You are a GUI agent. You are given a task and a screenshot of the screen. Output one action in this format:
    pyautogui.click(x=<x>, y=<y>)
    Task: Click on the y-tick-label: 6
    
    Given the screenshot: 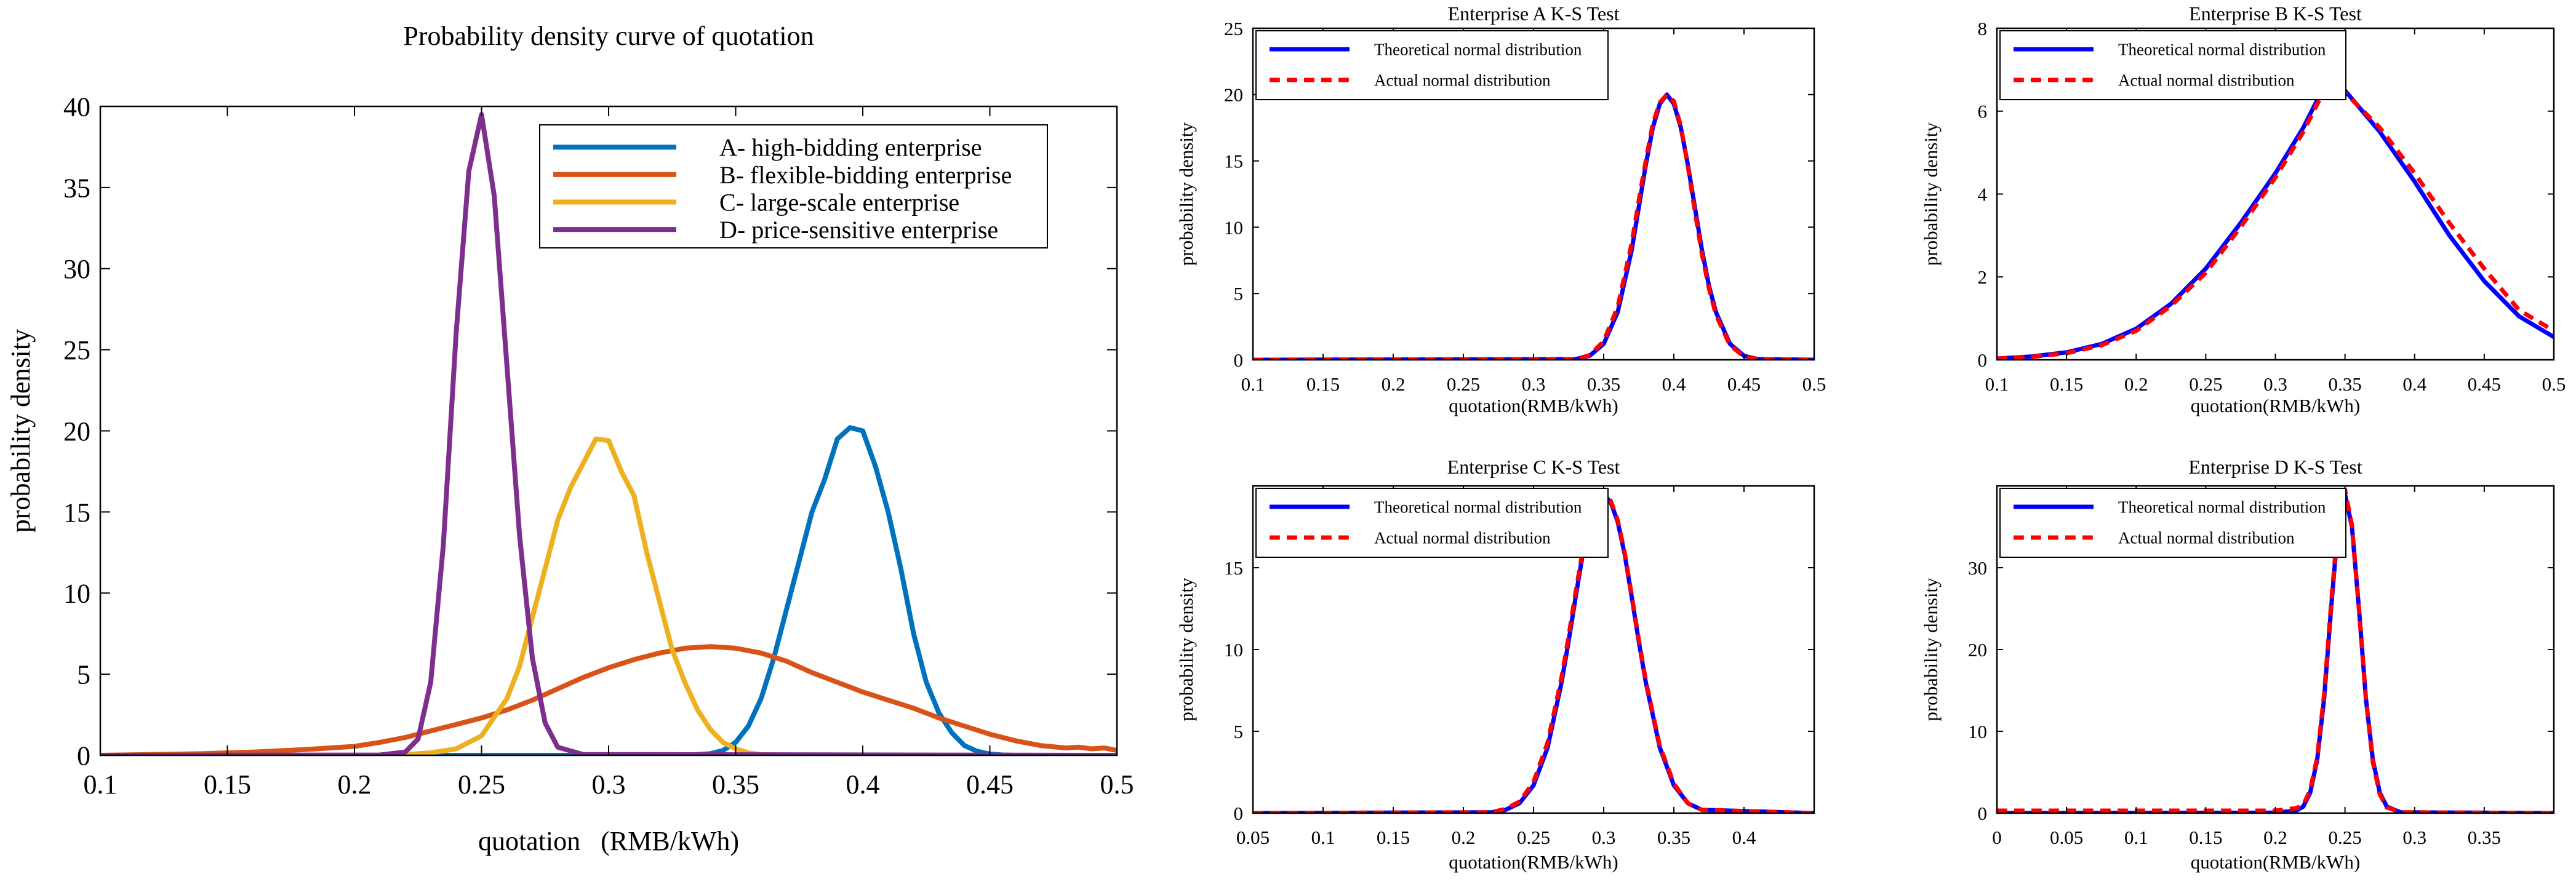 What is the action you would take?
    pyautogui.click(x=1983, y=111)
    